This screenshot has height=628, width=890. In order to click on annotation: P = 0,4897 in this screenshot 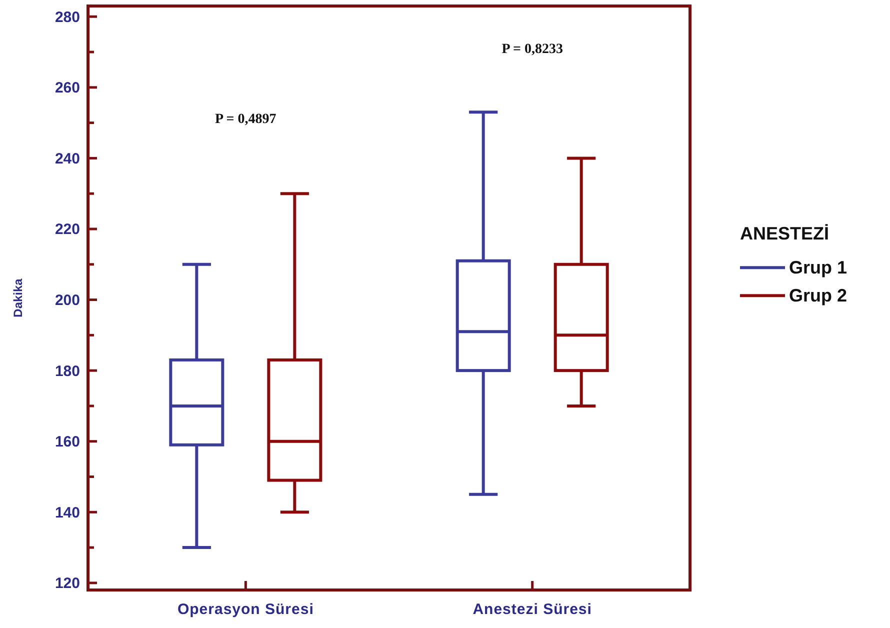, I will do `click(245, 119)`.